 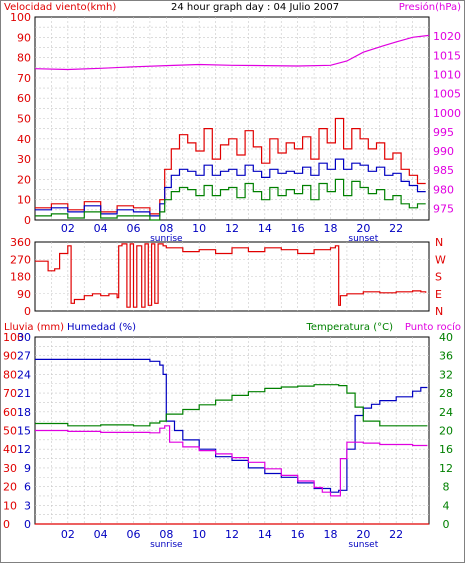 What do you see at coordinates (230, 199) in the screenshot?
I see `series-line-min` at bounding box center [230, 199].